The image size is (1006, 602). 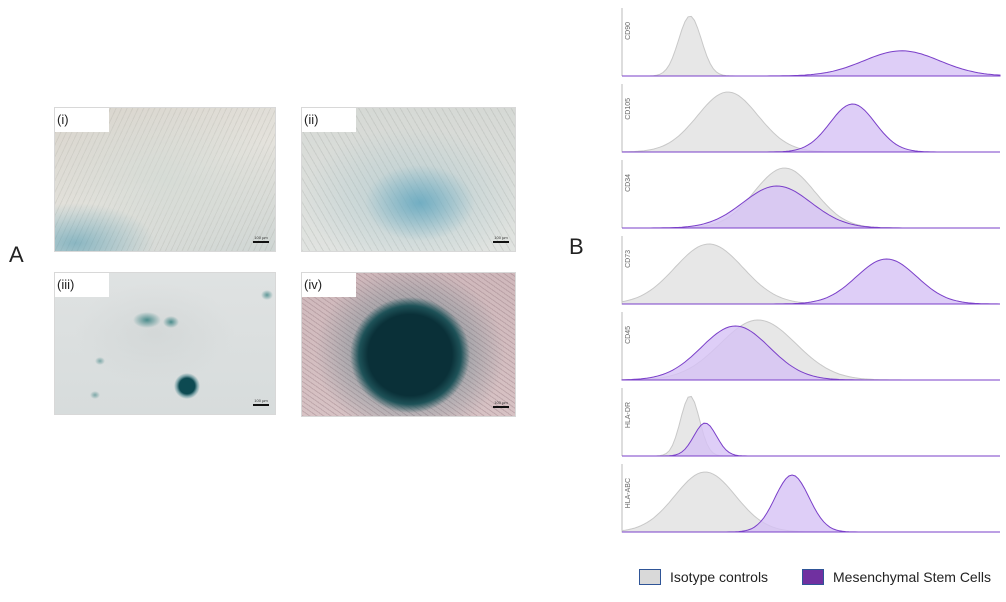 I want to click on legend-isotype: Isotype controls, so click(x=703, y=577).